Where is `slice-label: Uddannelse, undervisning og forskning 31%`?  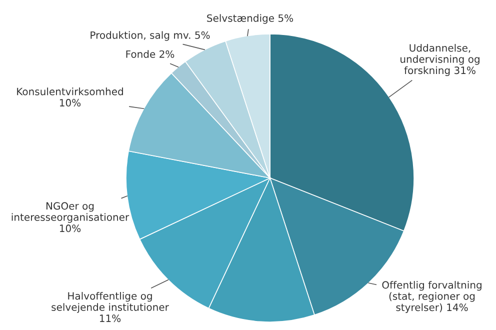
slice-label: Uddannelse, undervisning og forskning 31% is located at coordinates (440, 60).